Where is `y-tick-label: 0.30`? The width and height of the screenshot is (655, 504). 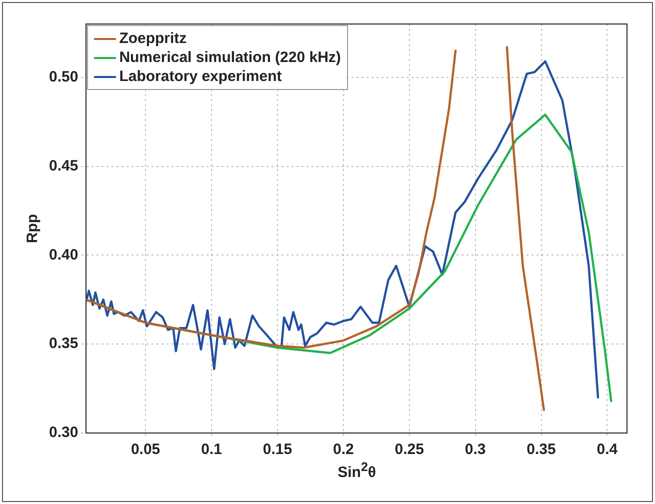
y-tick-label: 0.30 is located at coordinates (63, 433).